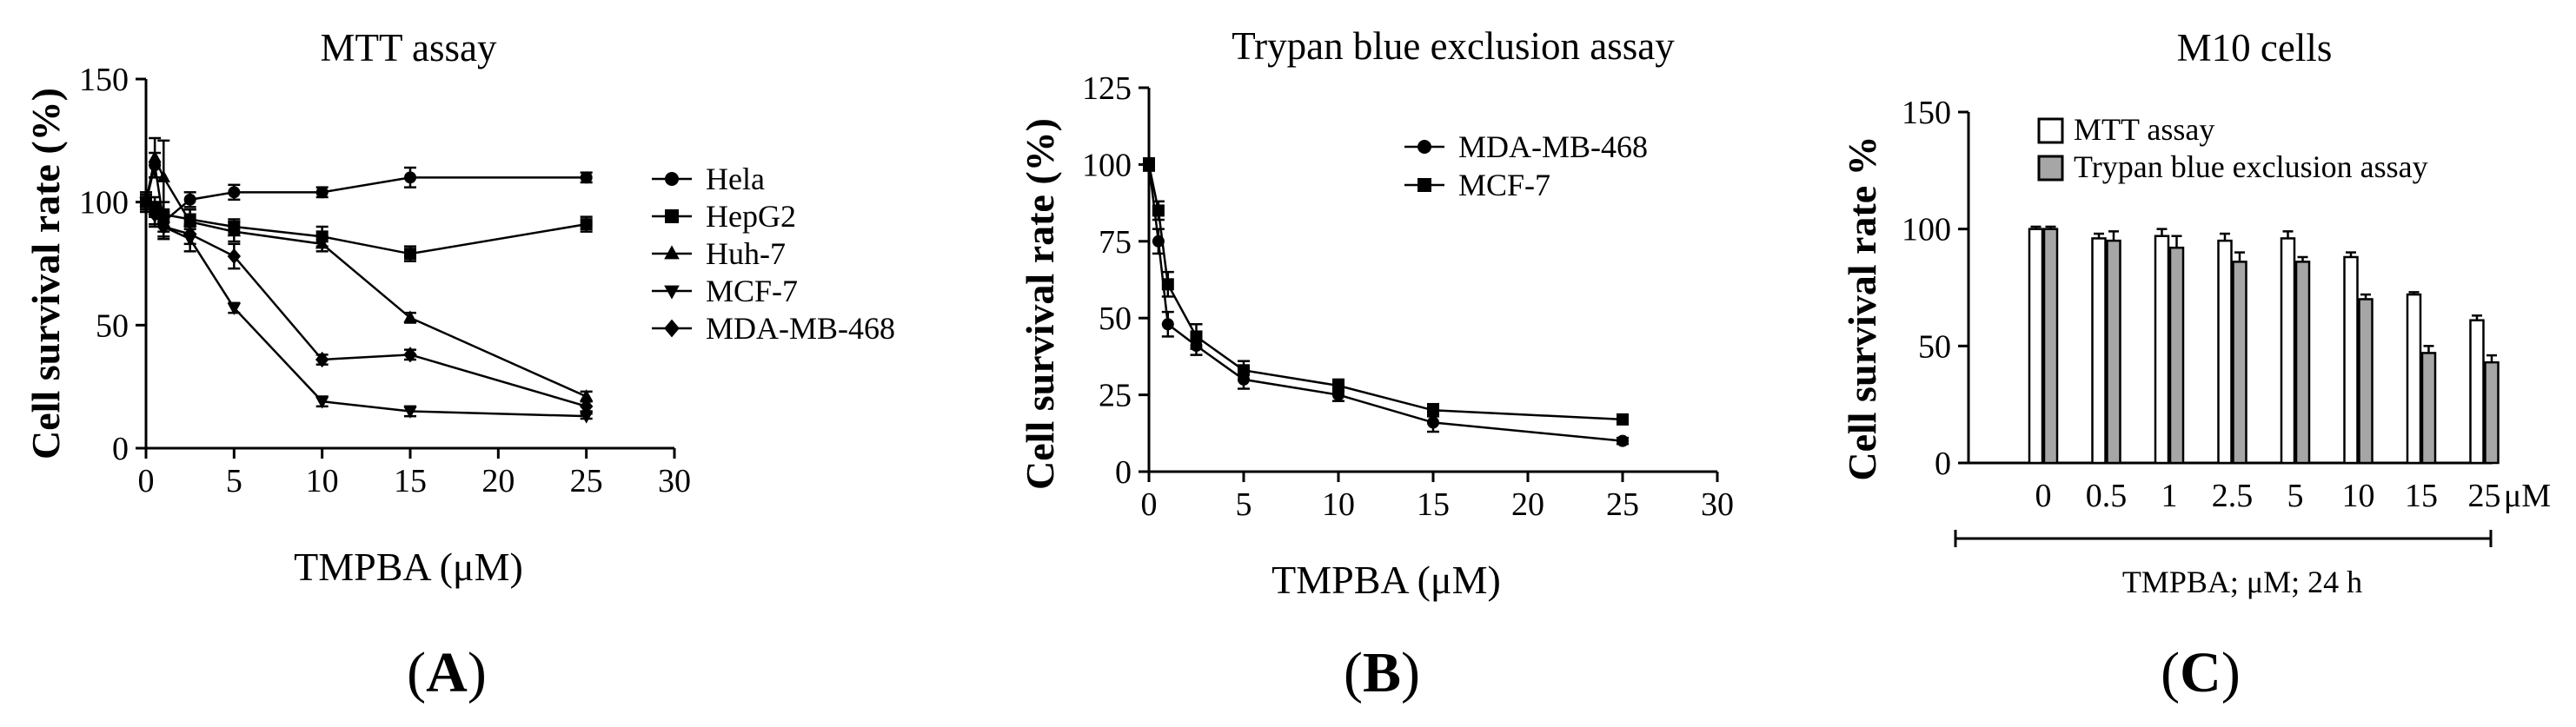 This screenshot has width=2576, height=727. Describe the element at coordinates (2201, 672) in the screenshot. I see `panel-c-label: (C)` at that location.